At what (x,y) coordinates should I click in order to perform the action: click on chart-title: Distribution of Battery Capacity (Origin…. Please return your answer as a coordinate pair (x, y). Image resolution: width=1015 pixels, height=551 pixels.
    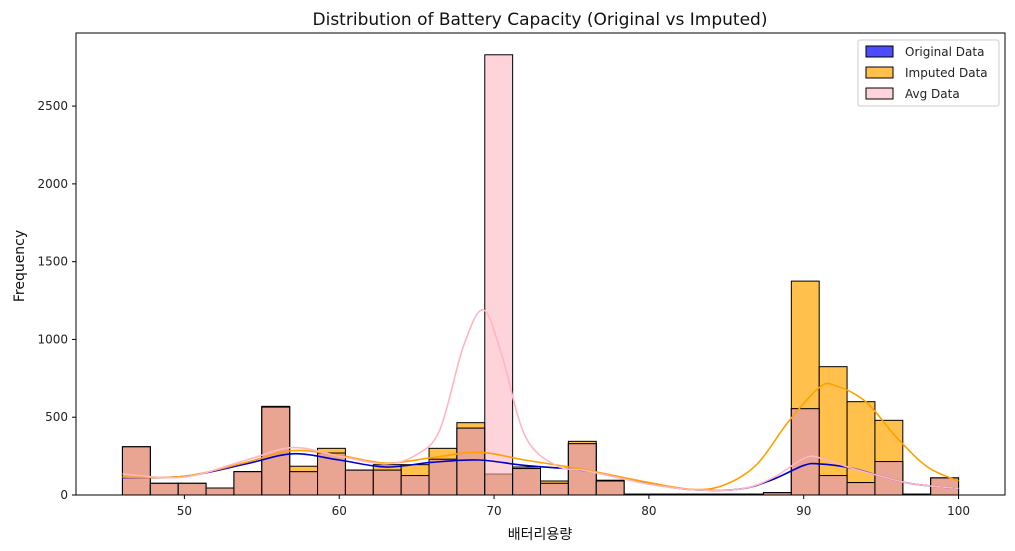
    Looking at the image, I should click on (540, 20).